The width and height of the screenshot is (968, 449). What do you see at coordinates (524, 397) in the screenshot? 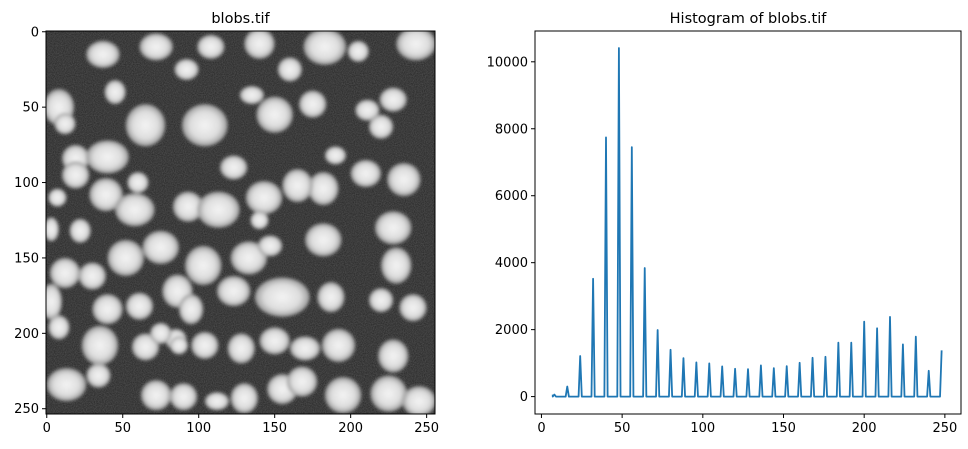
I see `histogram-y-tick-label-0: 0` at bounding box center [524, 397].